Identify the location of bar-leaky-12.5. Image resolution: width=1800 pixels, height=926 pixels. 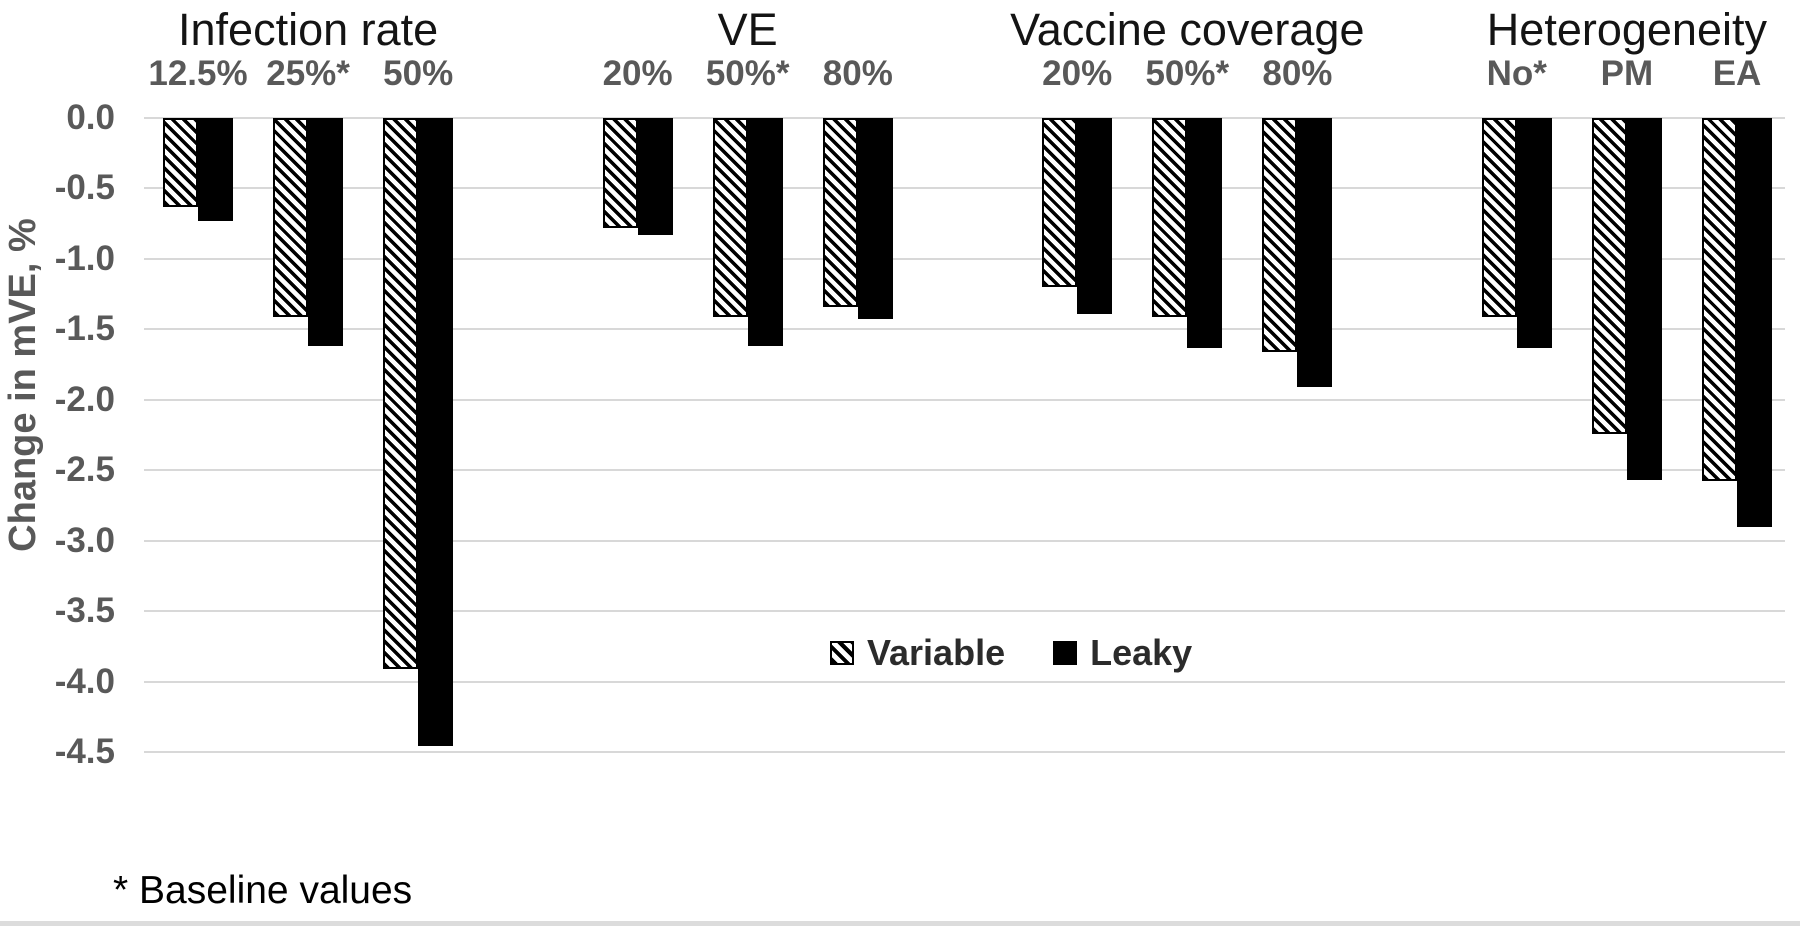
(215, 169).